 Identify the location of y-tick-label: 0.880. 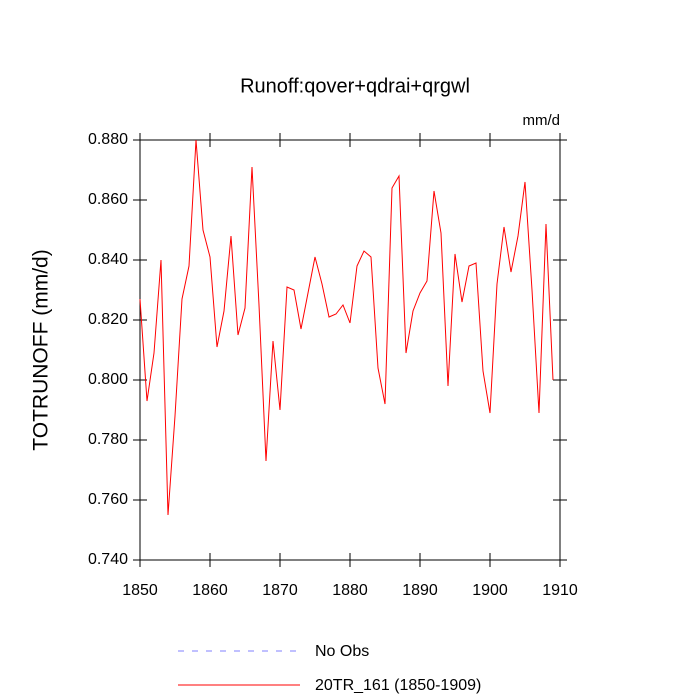
(108, 139).